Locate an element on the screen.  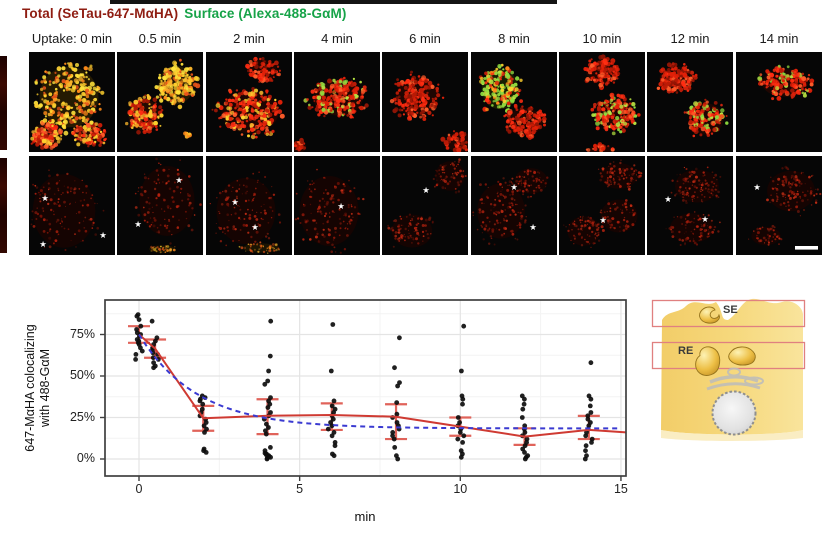
top-crop-artifact is located at coordinates (333, 2).